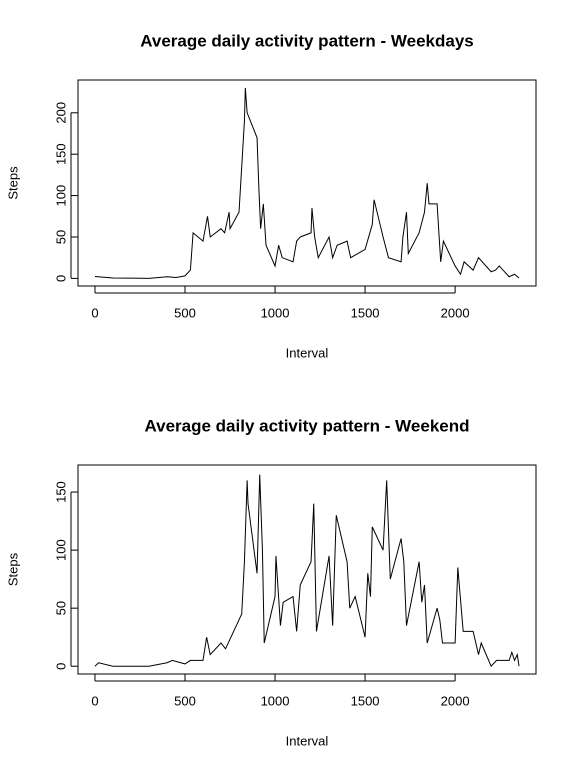 This screenshot has width=576, height=768. Describe the element at coordinates (60, 113) in the screenshot. I see `y-tick-label: 200` at that location.